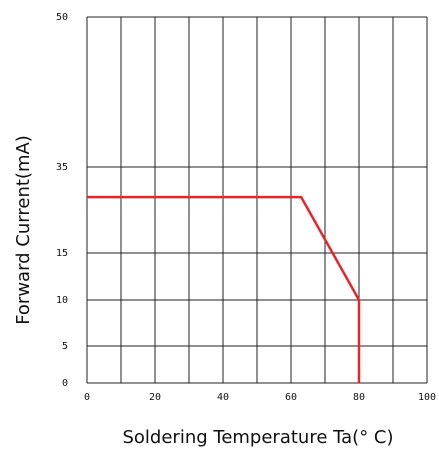  What do you see at coordinates (62, 17) in the screenshot?
I see `y-tick-label: 50` at bounding box center [62, 17].